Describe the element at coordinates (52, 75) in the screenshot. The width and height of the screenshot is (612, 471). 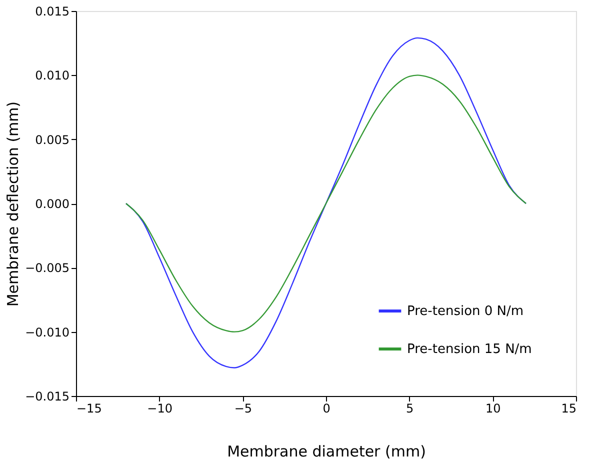
I see `y-tick-label: 0.010` at that location.